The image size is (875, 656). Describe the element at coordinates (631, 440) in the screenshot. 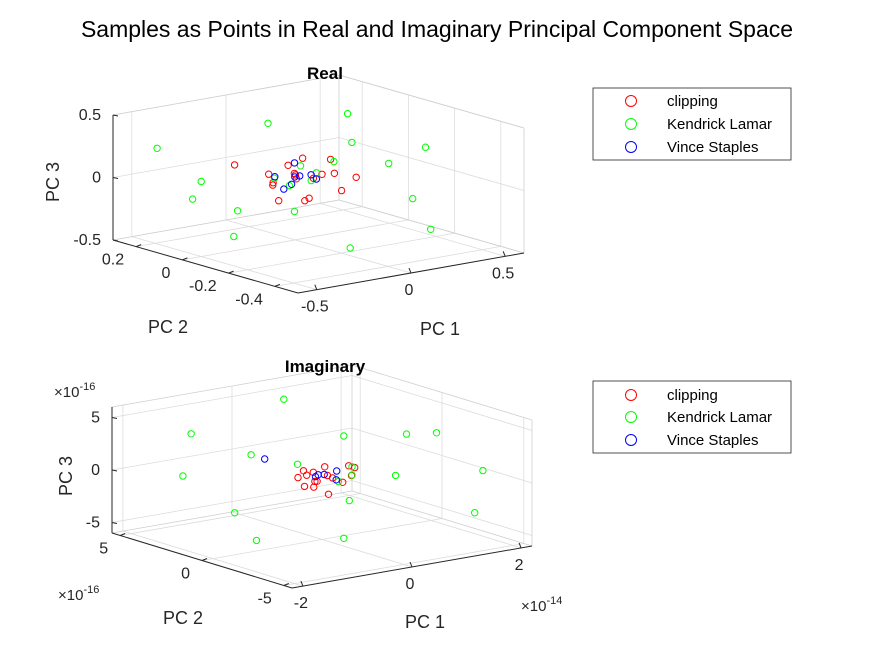

I see `legend-marker-vince-staples` at that location.